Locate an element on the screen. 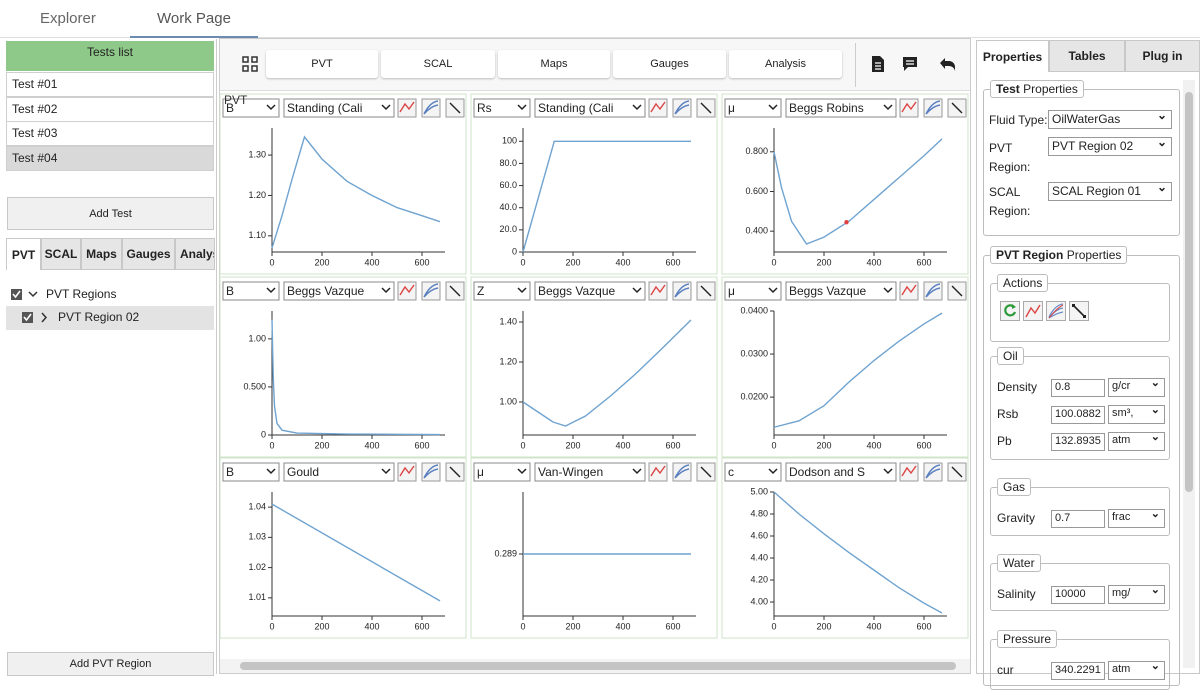  tab: Explorer is located at coordinates (68, 18).